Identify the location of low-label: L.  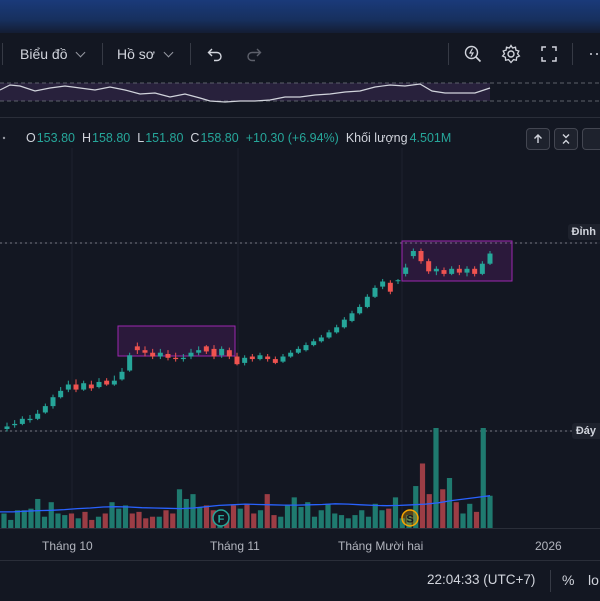
(141, 138).